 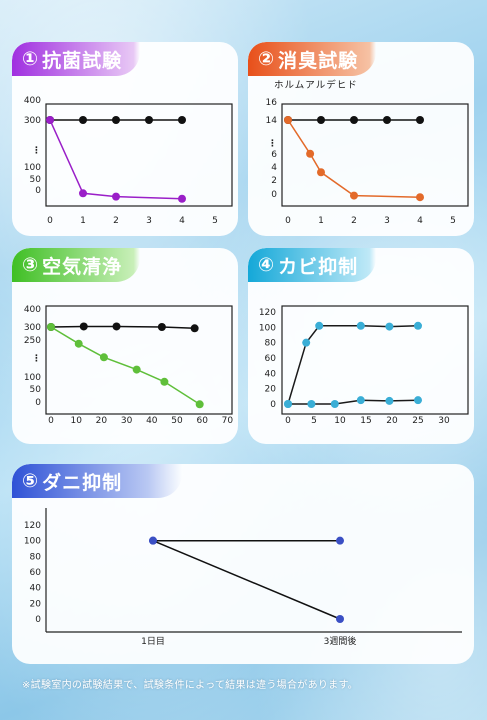 I want to click on chart-card-antibacterial: ① 抗菌試験 0 1 2 3 4 5 0 50 100 ⋮ 300 400, so click(x=125, y=139).